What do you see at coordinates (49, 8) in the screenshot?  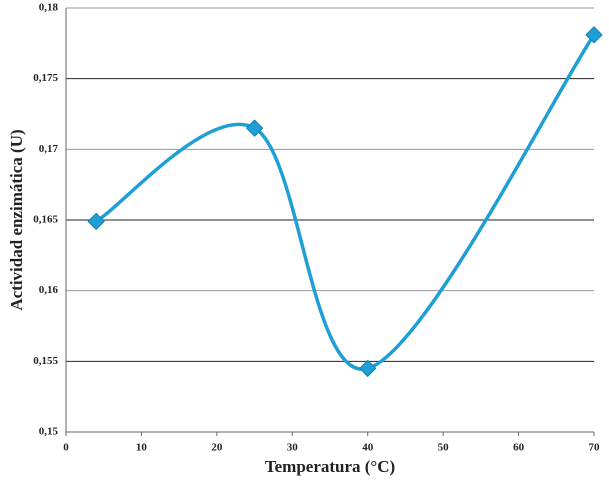 I see `y-tick-label: 0,18` at bounding box center [49, 8].